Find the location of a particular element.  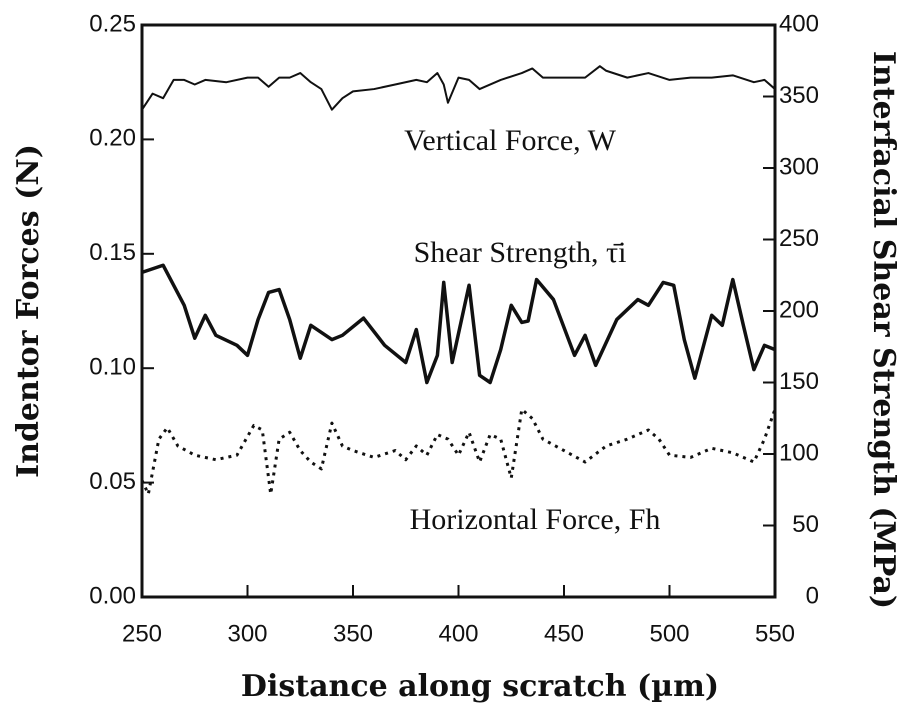

y2-tick-label: 100 is located at coordinates (799, 452).